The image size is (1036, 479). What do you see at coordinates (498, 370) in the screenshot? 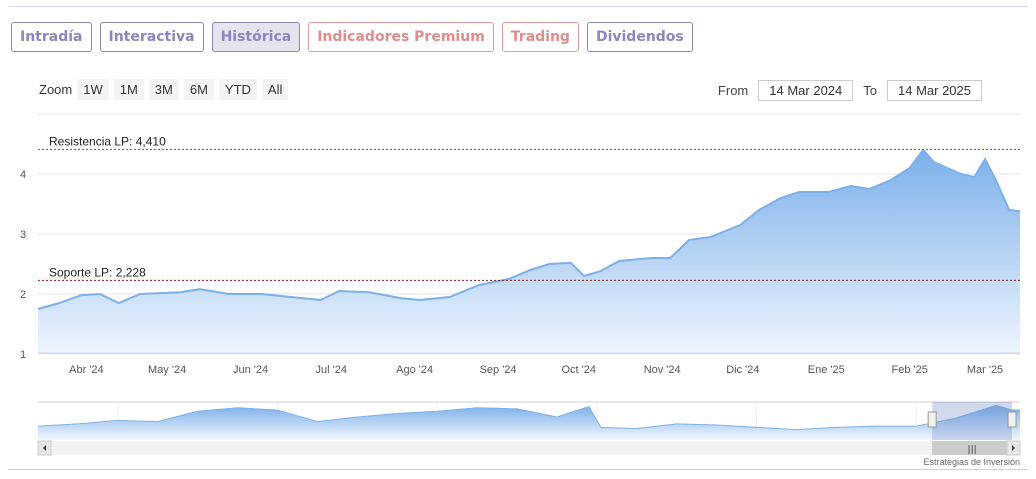
I see `x-tick-label: Sep '24` at bounding box center [498, 370].